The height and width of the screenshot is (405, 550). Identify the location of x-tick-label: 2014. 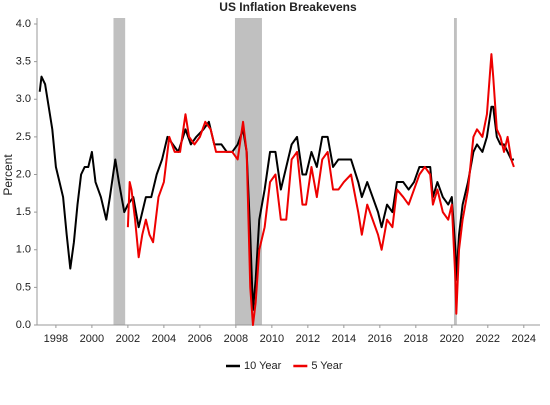
(344, 339).